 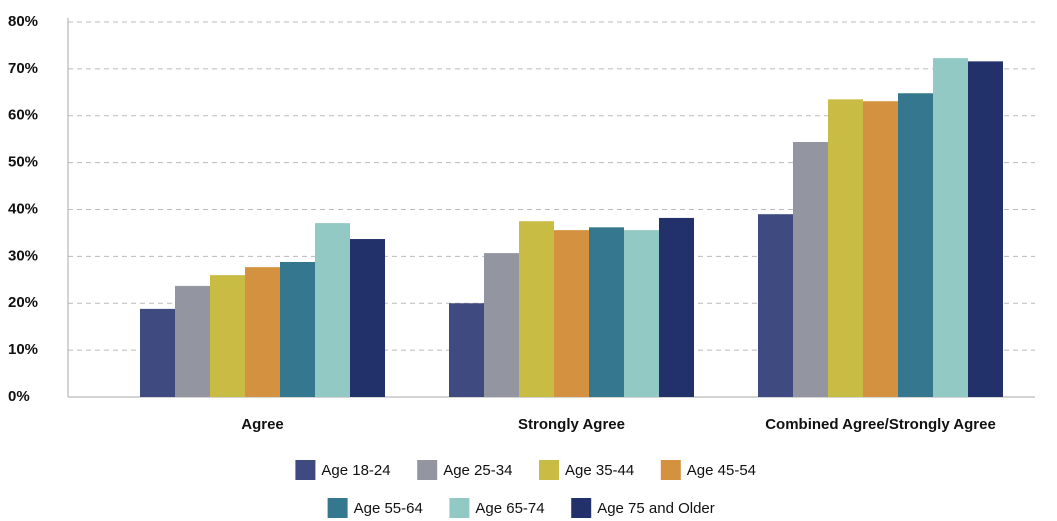 What do you see at coordinates (23, 208) in the screenshot?
I see `y-tick-label: 40%` at bounding box center [23, 208].